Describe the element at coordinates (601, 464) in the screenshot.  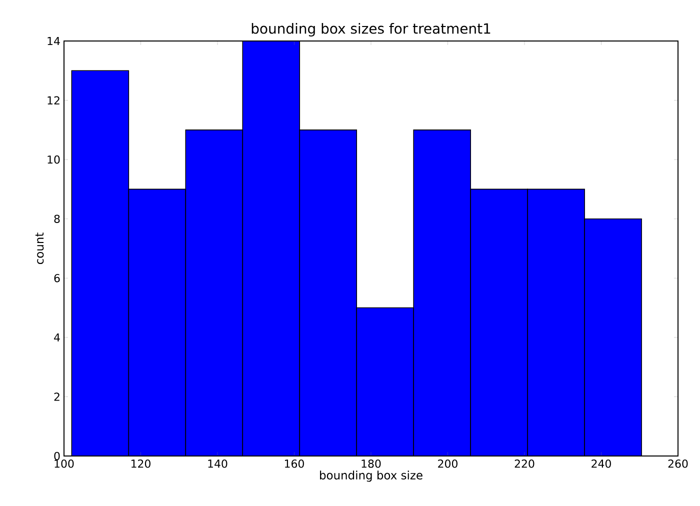
I see `x-tick-label: 240` at that location.